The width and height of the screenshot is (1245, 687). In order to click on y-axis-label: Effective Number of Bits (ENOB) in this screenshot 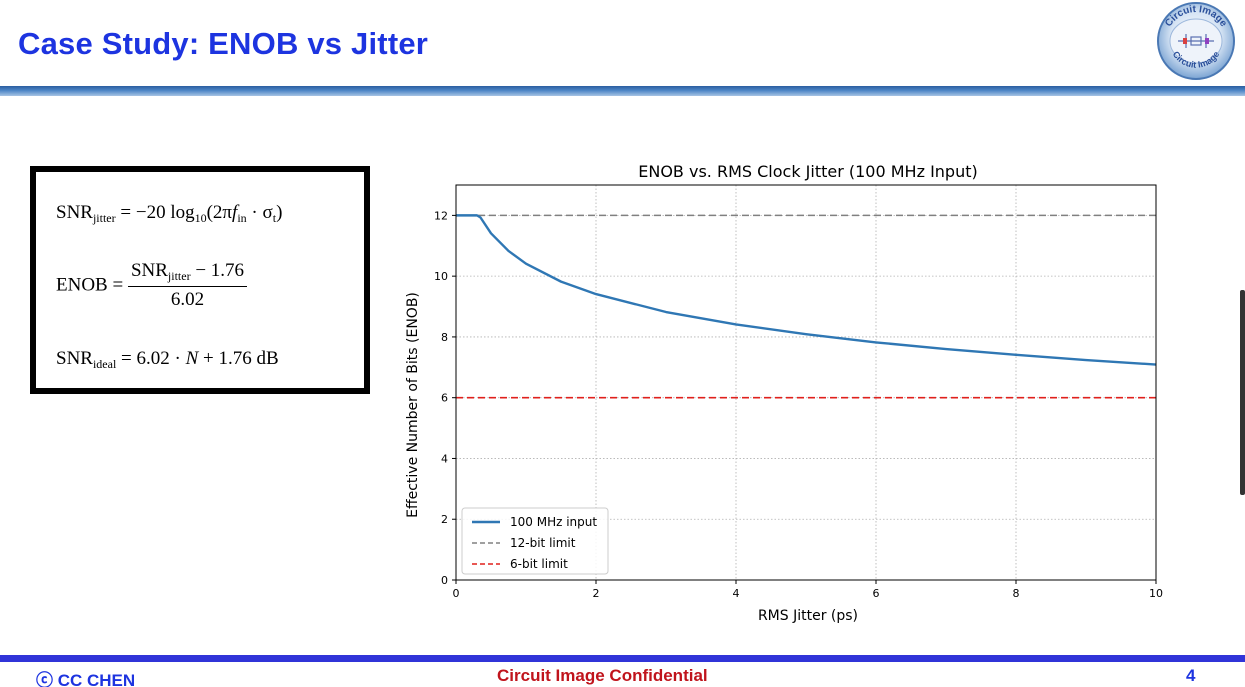, I will do `click(413, 405)`.